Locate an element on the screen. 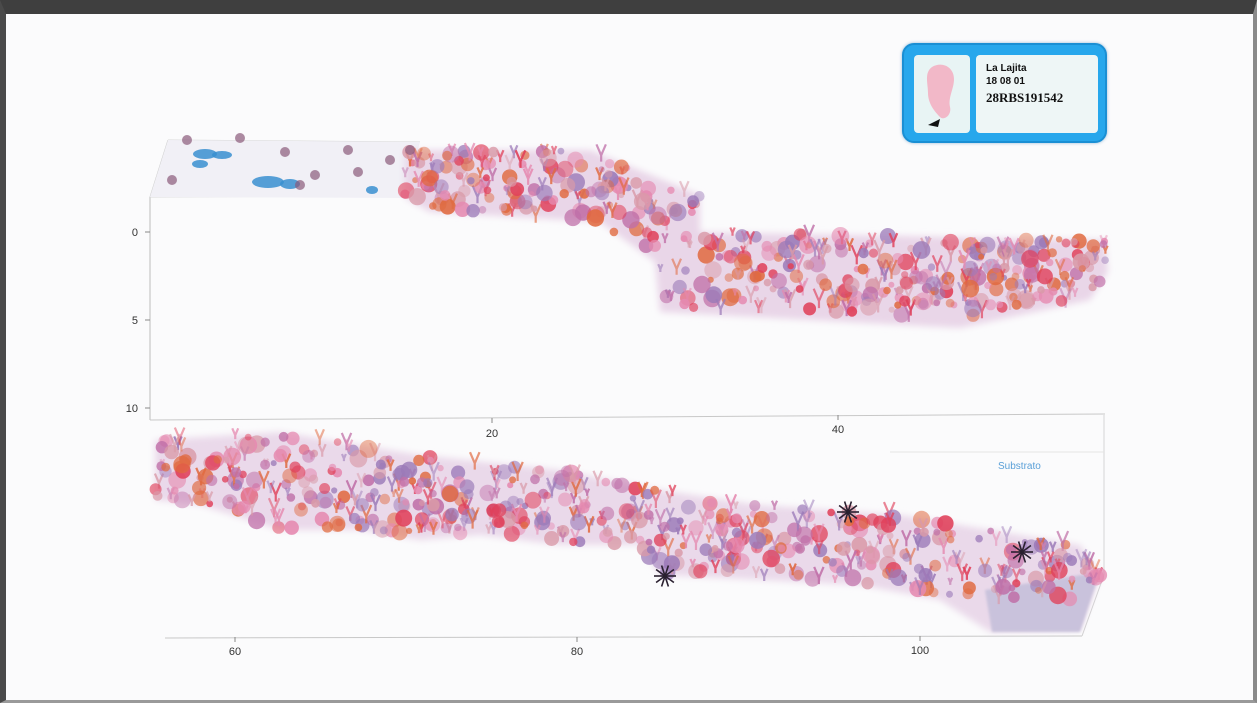 The height and width of the screenshot is (703, 1257). upper-x-ticks: 20 40 is located at coordinates (665, 427).